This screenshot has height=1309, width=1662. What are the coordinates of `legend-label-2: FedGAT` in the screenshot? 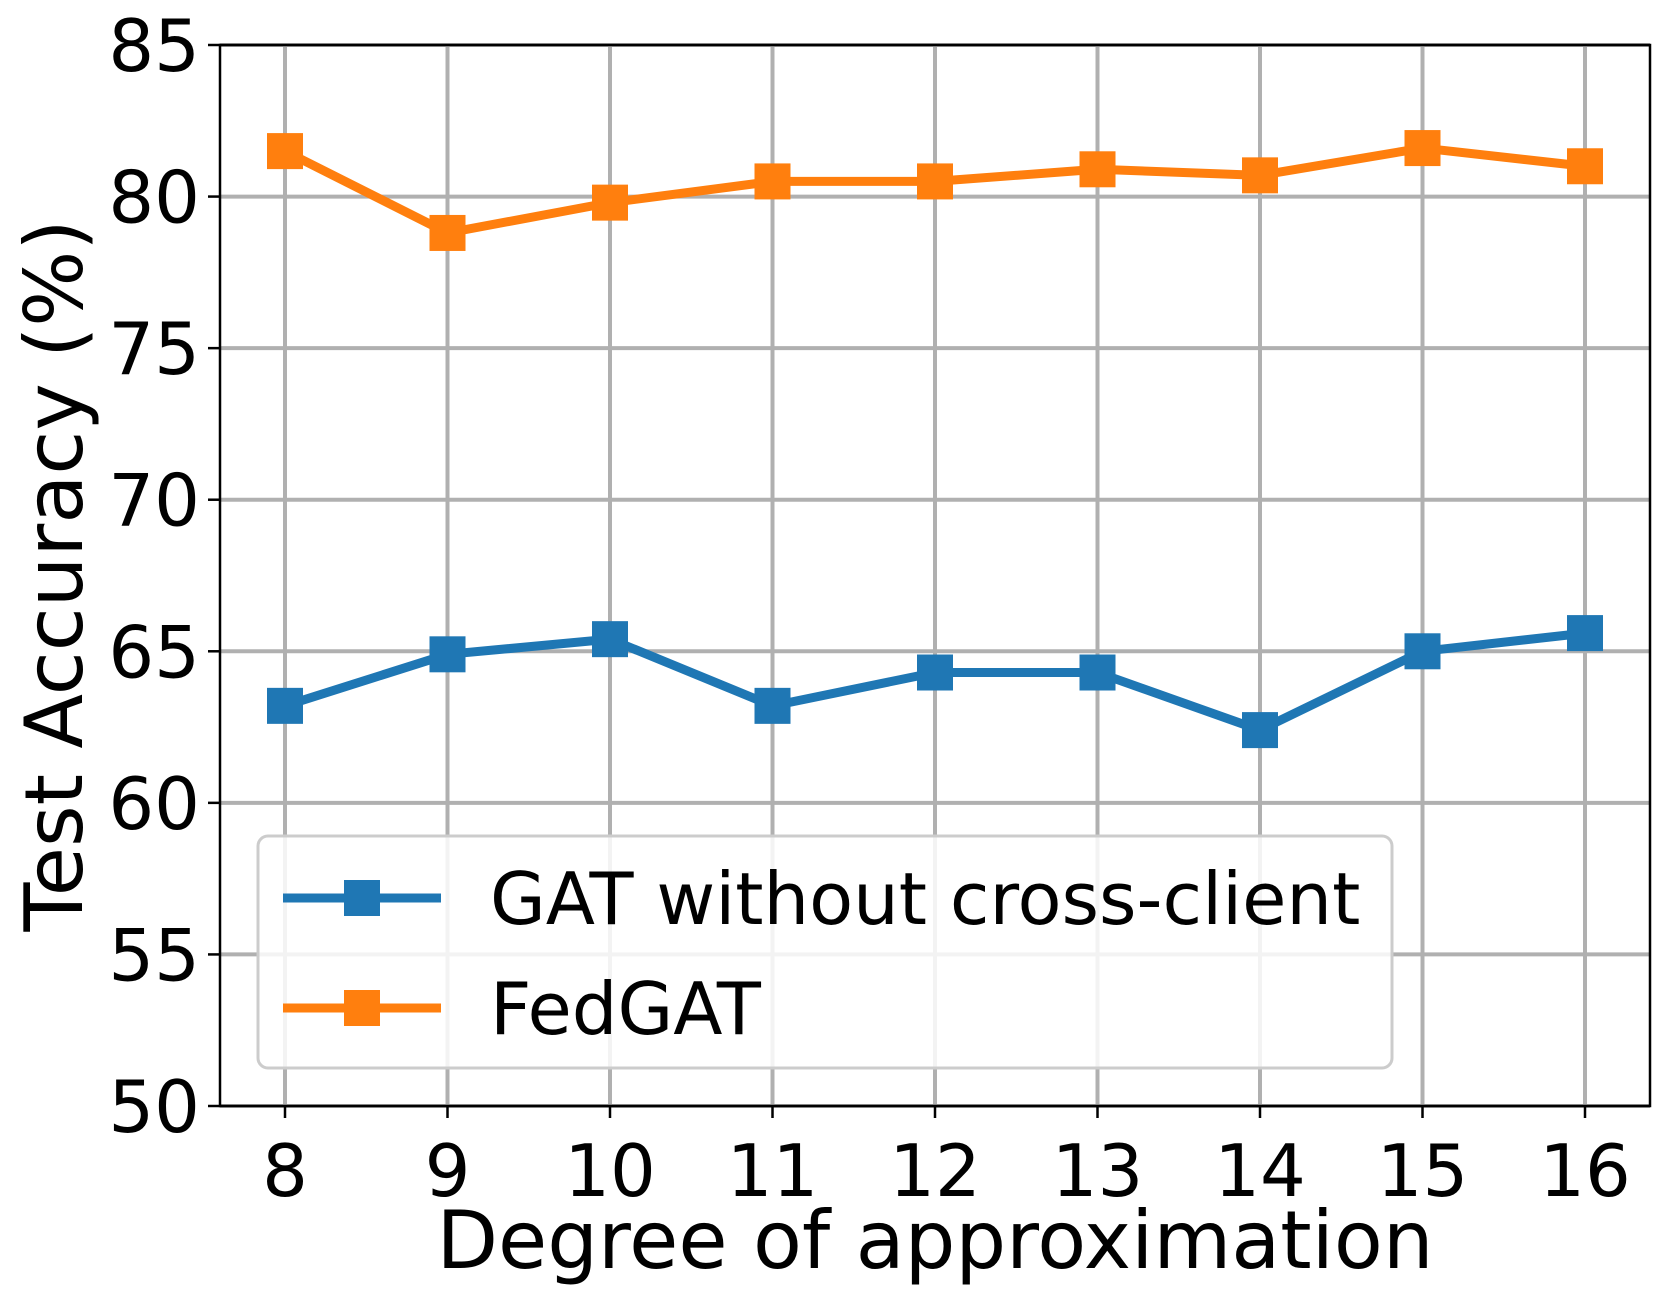 It's located at (626, 1009).